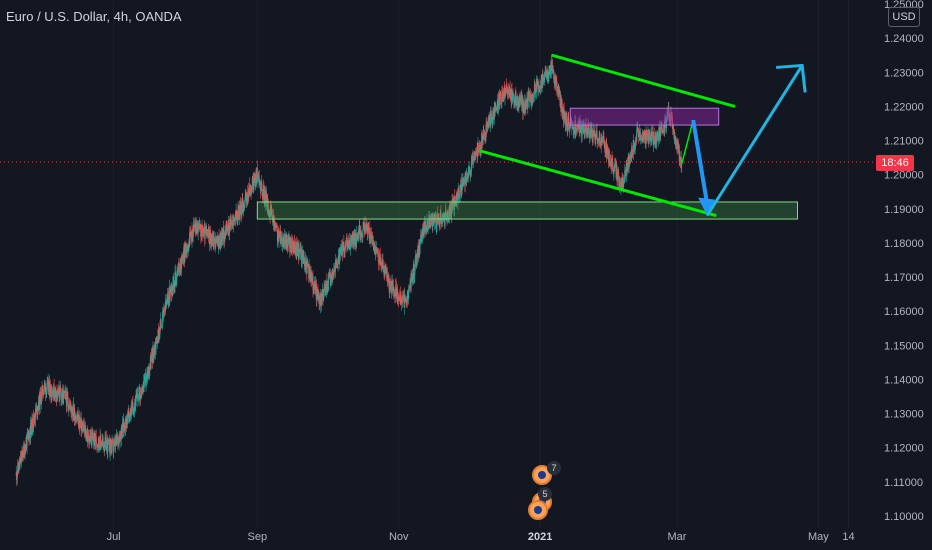  What do you see at coordinates (481, 537) in the screenshot?
I see `time-axis: Jul Sep Nov 2021 Mar May 14` at bounding box center [481, 537].